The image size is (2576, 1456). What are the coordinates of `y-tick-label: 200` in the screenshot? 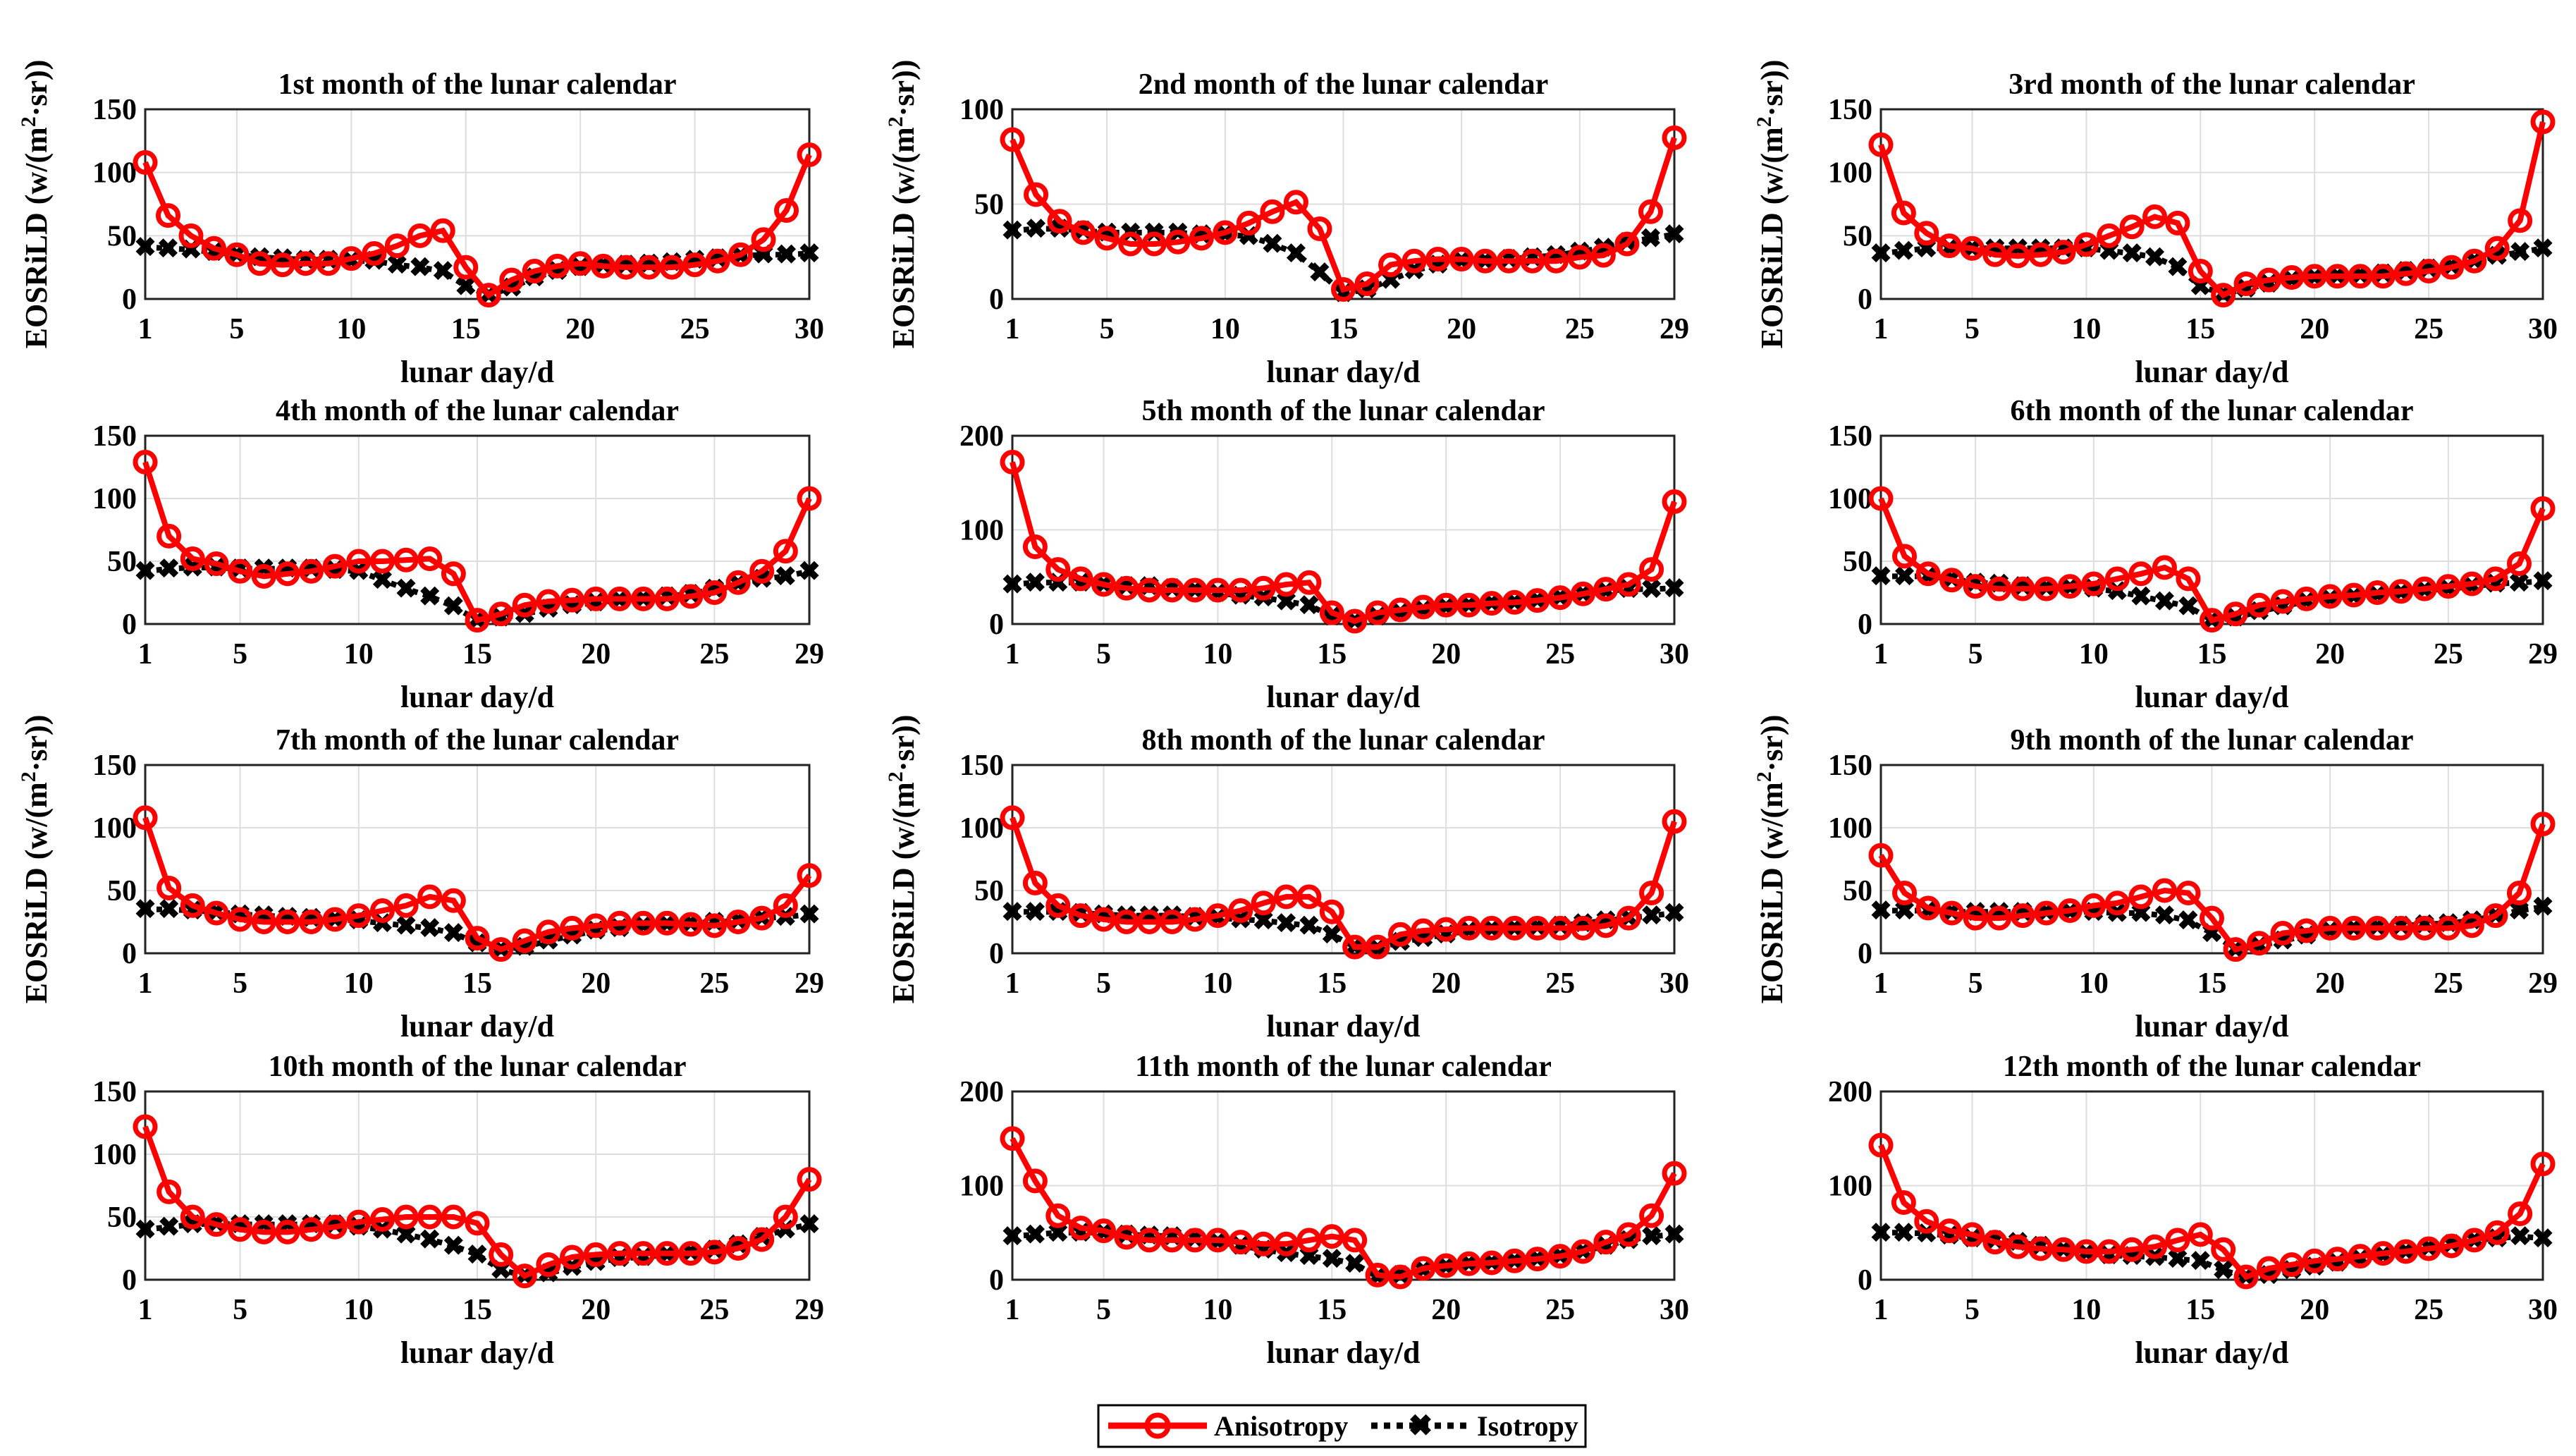 It's located at (981, 1092).